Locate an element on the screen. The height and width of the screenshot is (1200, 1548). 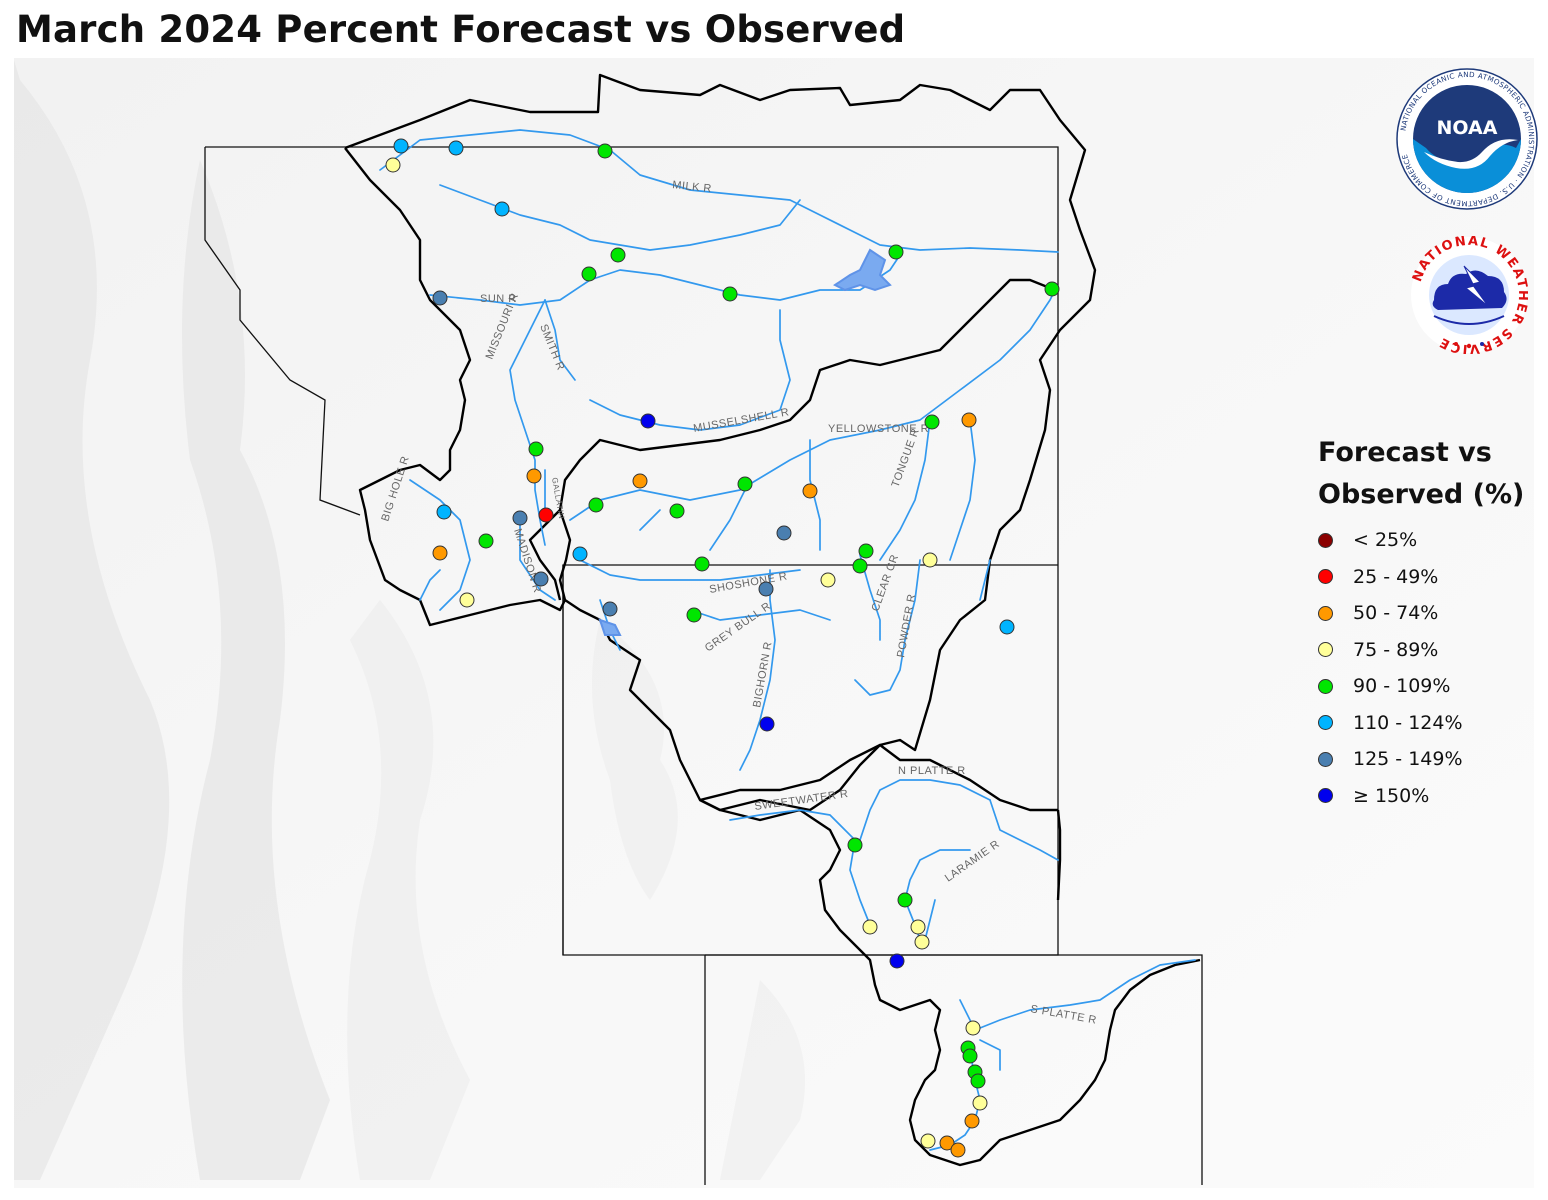
river-label-milk: MILK R is located at coordinates (692, 187).